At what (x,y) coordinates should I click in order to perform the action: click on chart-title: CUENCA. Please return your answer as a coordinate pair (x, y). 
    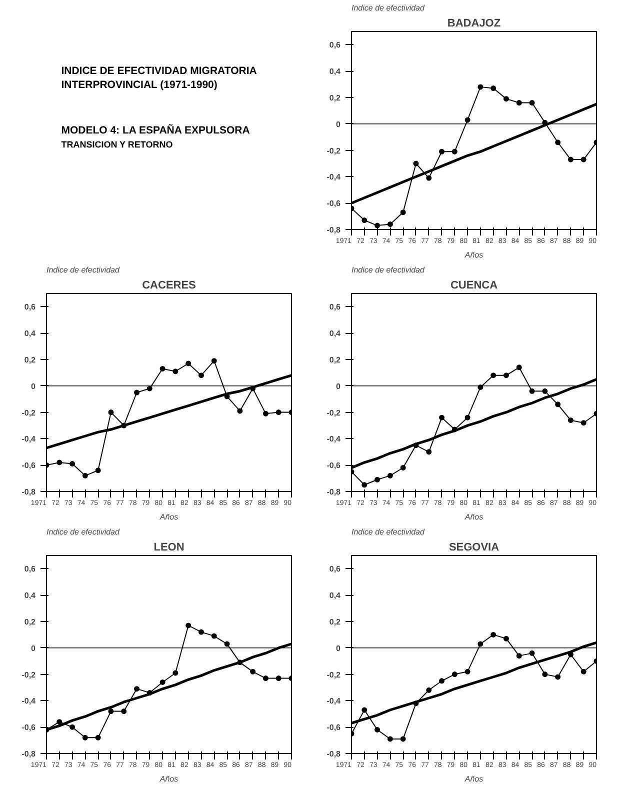
    Looking at the image, I should click on (474, 286).